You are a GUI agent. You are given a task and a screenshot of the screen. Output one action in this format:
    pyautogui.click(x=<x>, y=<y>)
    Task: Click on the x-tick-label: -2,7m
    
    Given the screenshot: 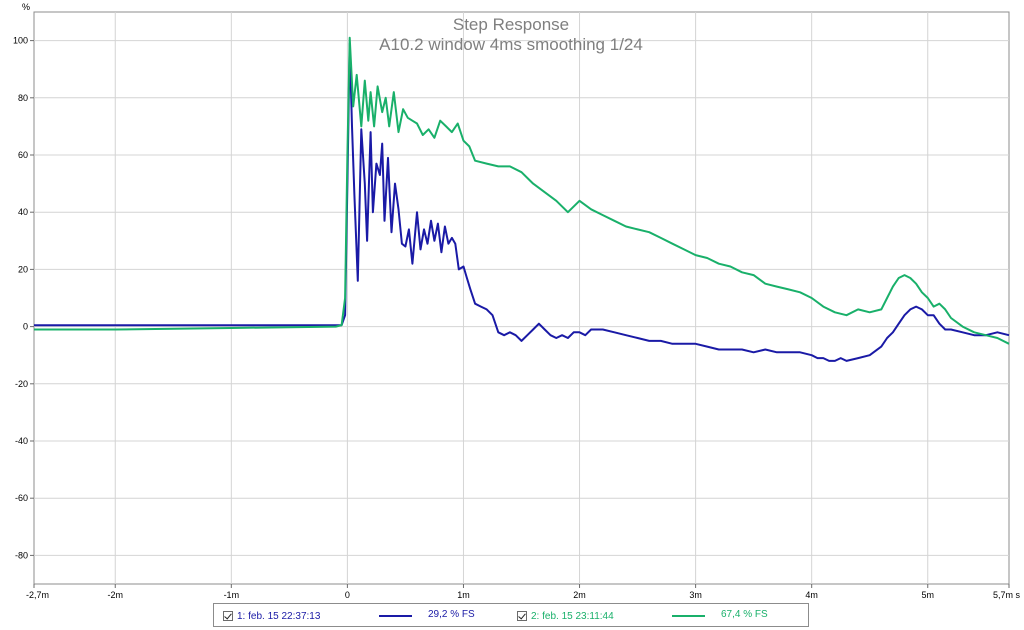 What is the action you would take?
    pyautogui.click(x=37, y=595)
    